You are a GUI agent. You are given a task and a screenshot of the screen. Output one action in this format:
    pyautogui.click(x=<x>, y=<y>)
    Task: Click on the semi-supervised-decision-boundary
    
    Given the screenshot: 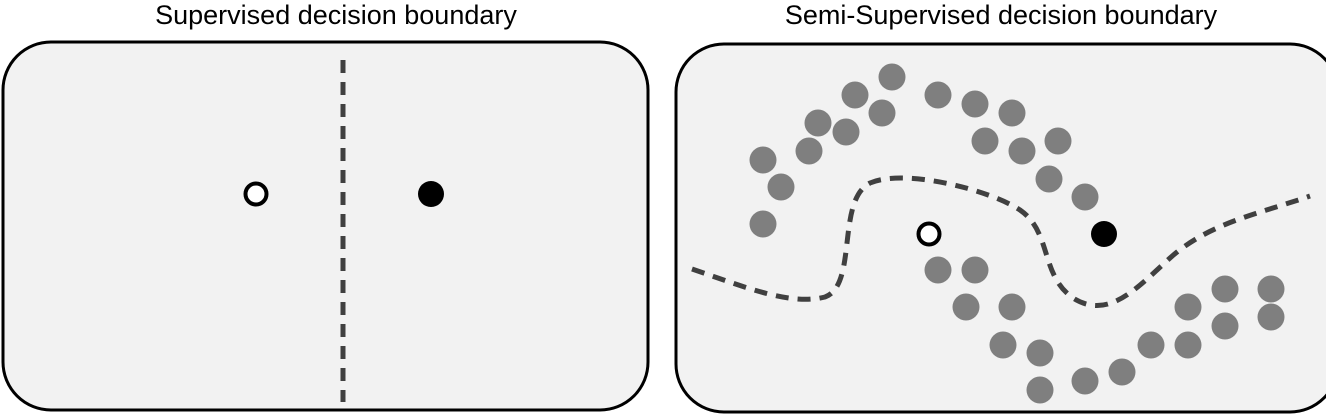 What is the action you would take?
    pyautogui.click(x=1001, y=242)
    